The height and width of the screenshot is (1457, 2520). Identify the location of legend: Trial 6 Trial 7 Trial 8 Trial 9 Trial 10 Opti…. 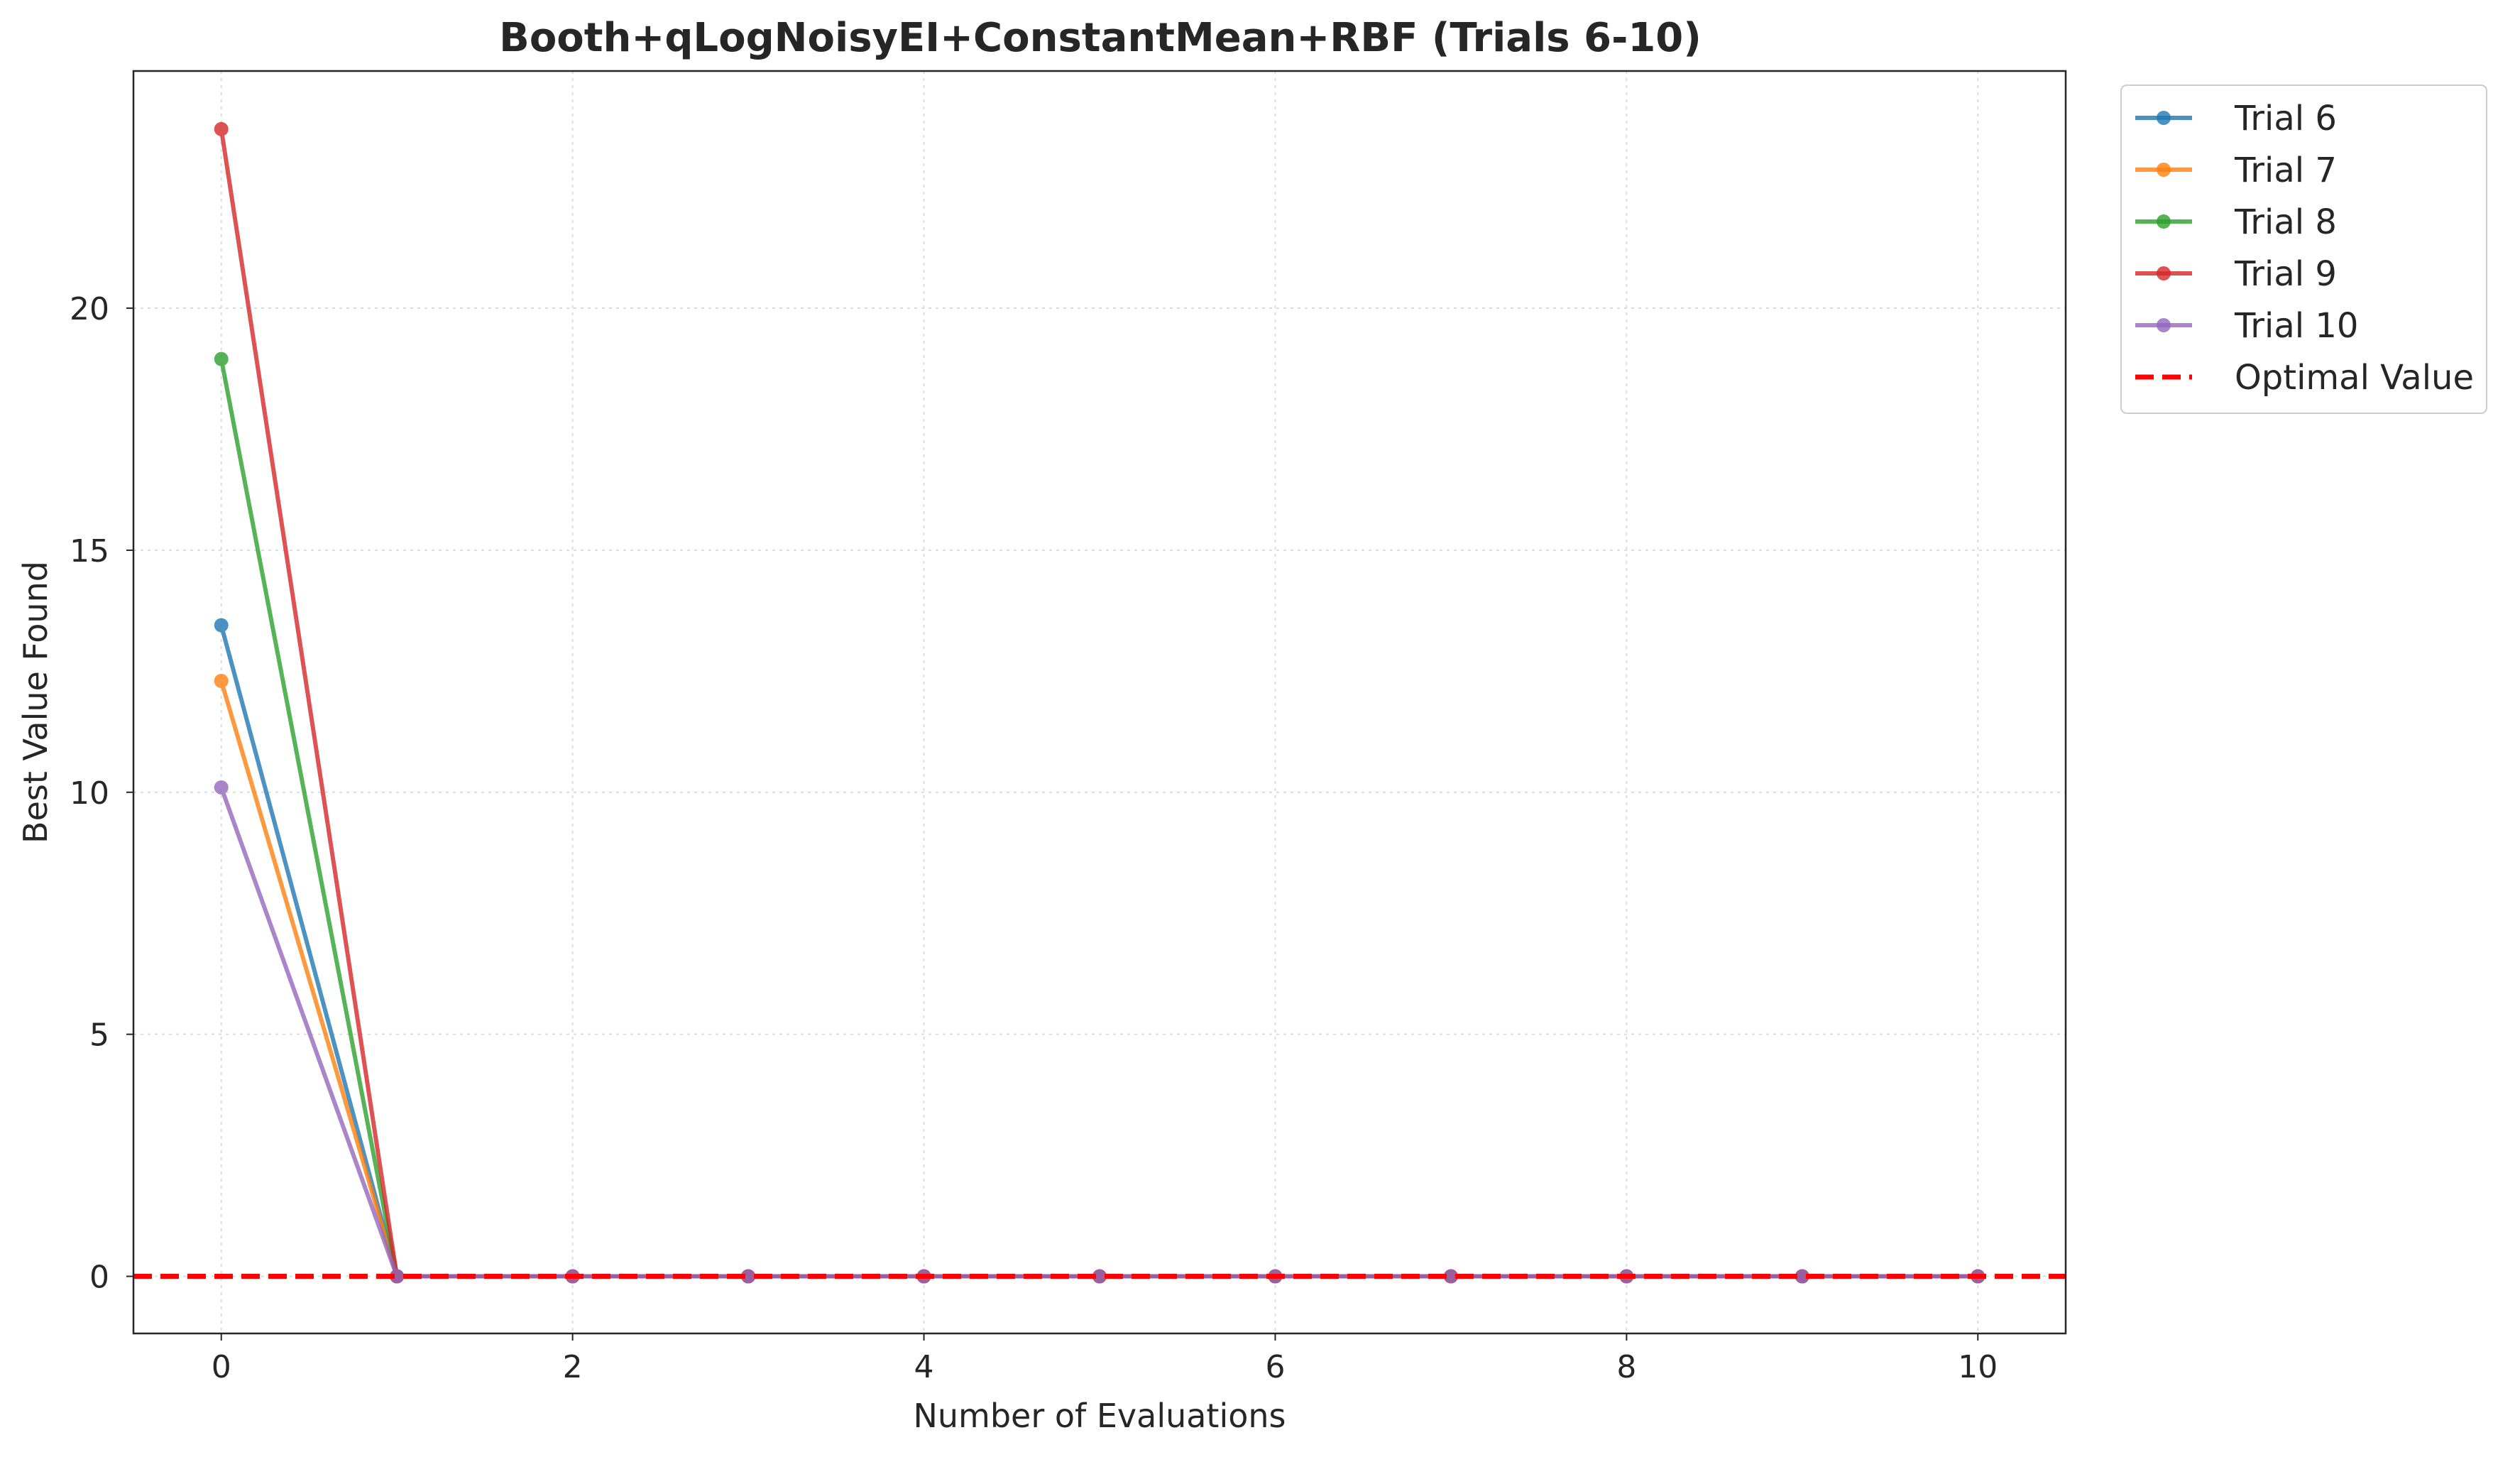
(2304, 249).